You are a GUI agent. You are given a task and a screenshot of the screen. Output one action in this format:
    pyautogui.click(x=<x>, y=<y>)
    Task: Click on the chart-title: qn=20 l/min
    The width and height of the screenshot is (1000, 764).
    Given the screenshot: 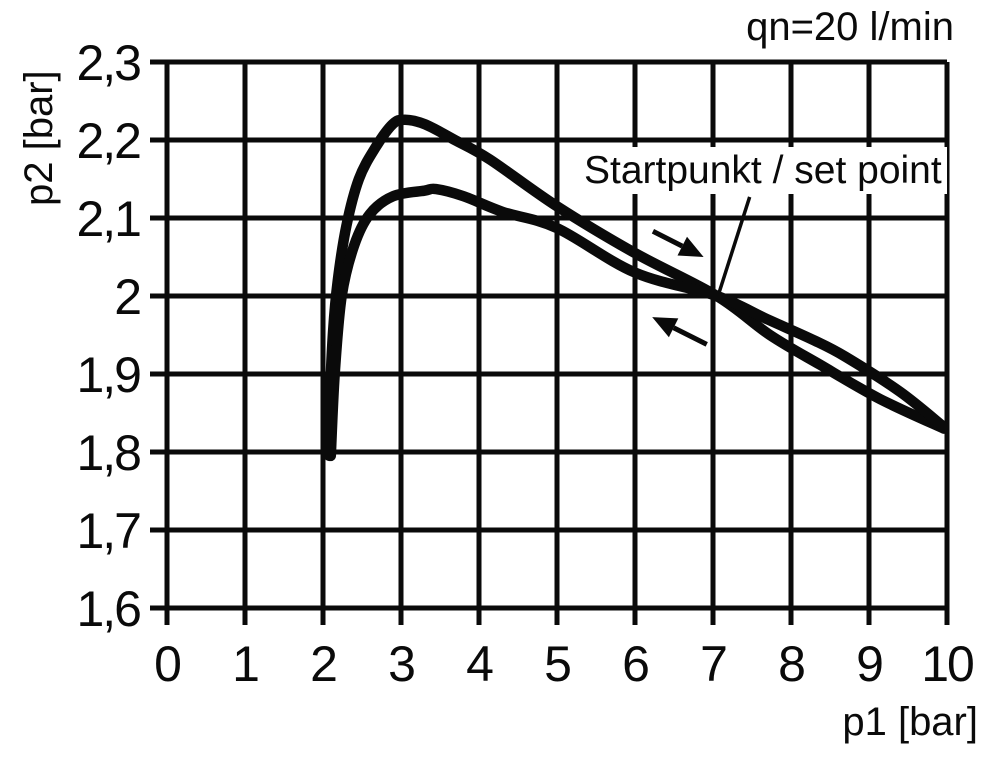 What is the action you would take?
    pyautogui.click(x=850, y=27)
    